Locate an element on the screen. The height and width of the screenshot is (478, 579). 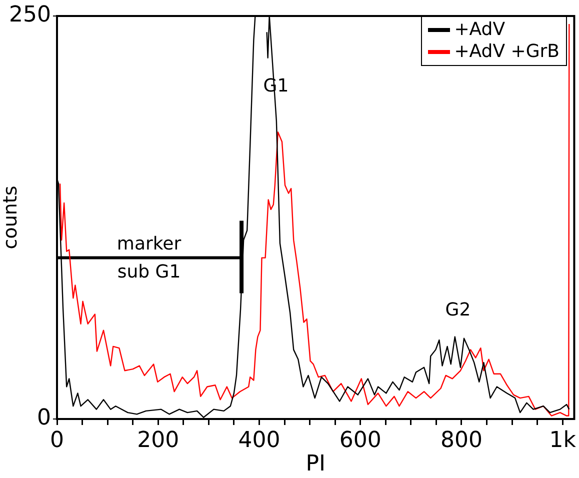
x-tick-label: 400 is located at coordinates (259, 440).